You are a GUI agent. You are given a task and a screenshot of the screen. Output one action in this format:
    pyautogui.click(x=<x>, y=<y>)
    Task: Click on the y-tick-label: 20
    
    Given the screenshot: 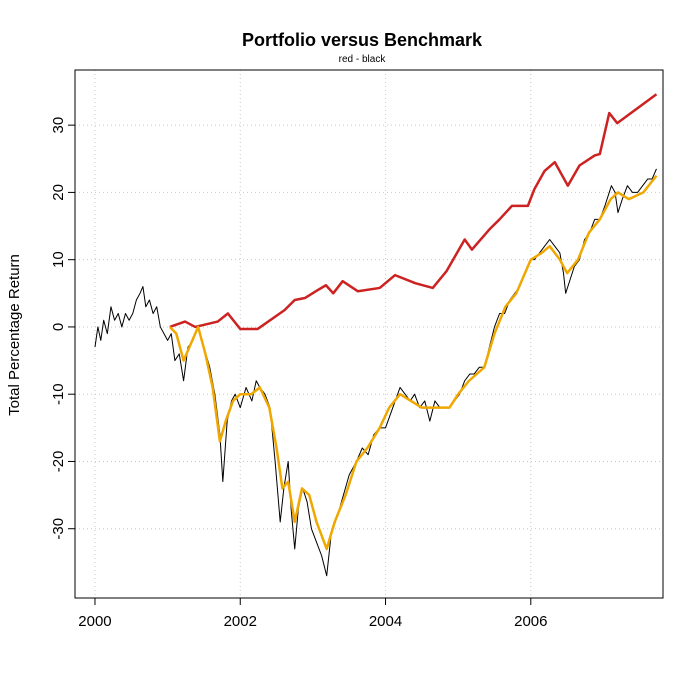 What is the action you would take?
    pyautogui.click(x=58, y=192)
    